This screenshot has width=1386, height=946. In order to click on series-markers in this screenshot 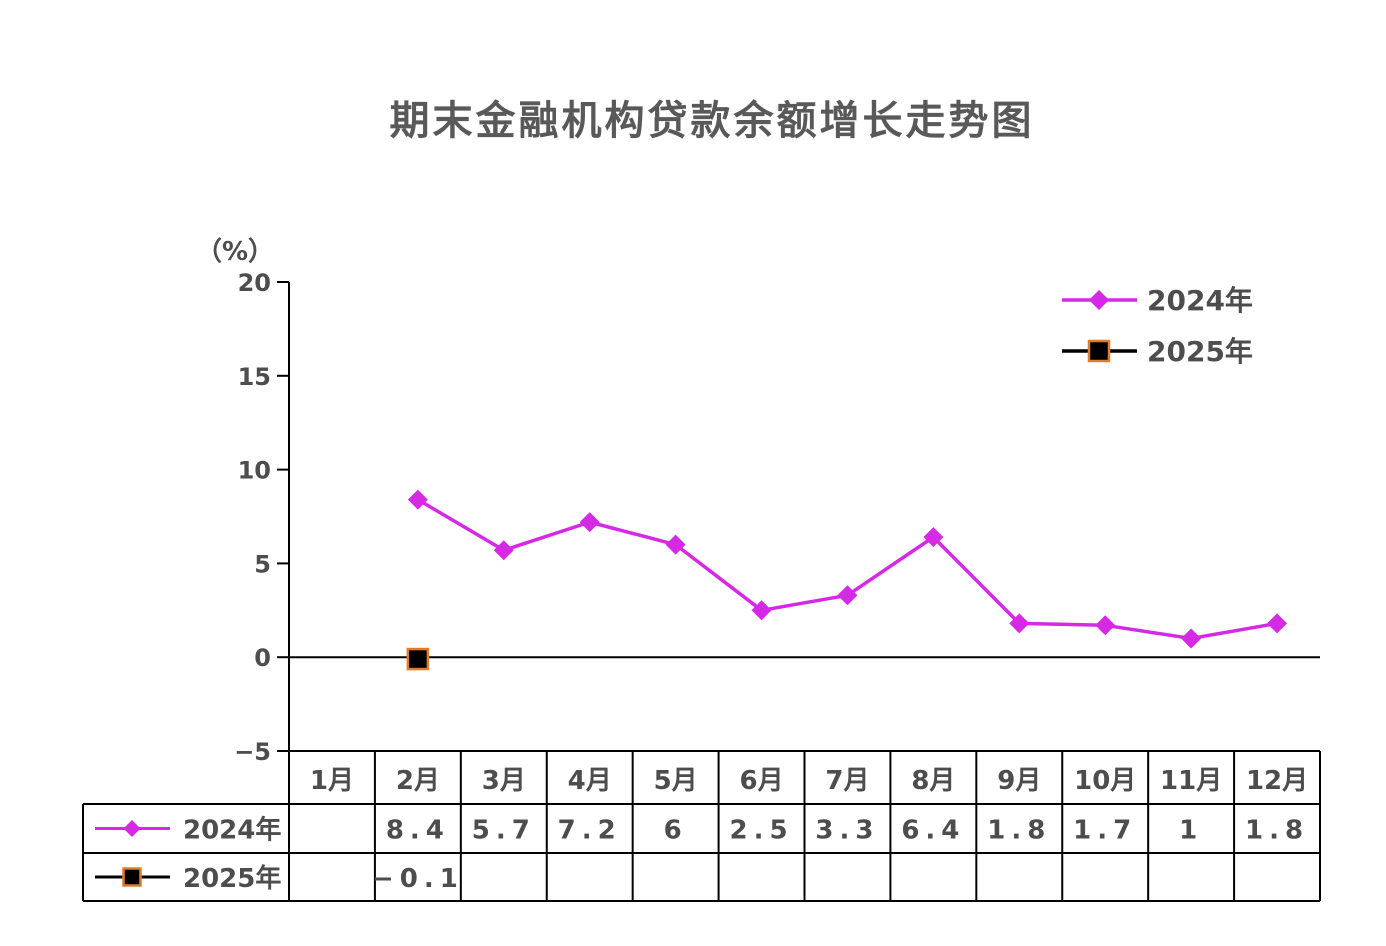, I will do `click(847, 580)`.